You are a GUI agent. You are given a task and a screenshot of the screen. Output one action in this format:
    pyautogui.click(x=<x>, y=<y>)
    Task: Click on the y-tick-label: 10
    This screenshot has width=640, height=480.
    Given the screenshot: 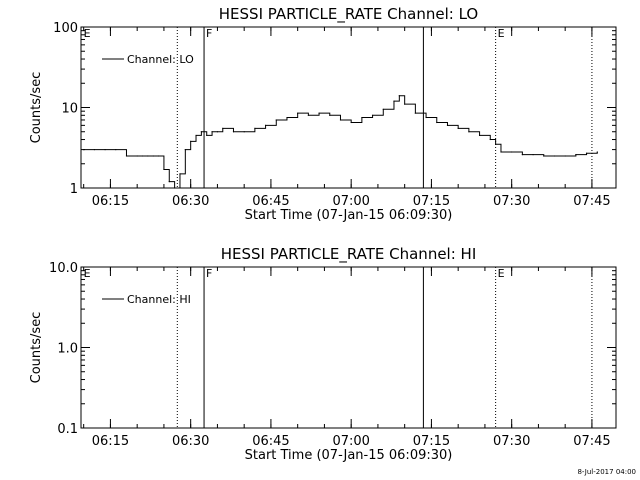 What is the action you would take?
    pyautogui.click(x=69, y=109)
    